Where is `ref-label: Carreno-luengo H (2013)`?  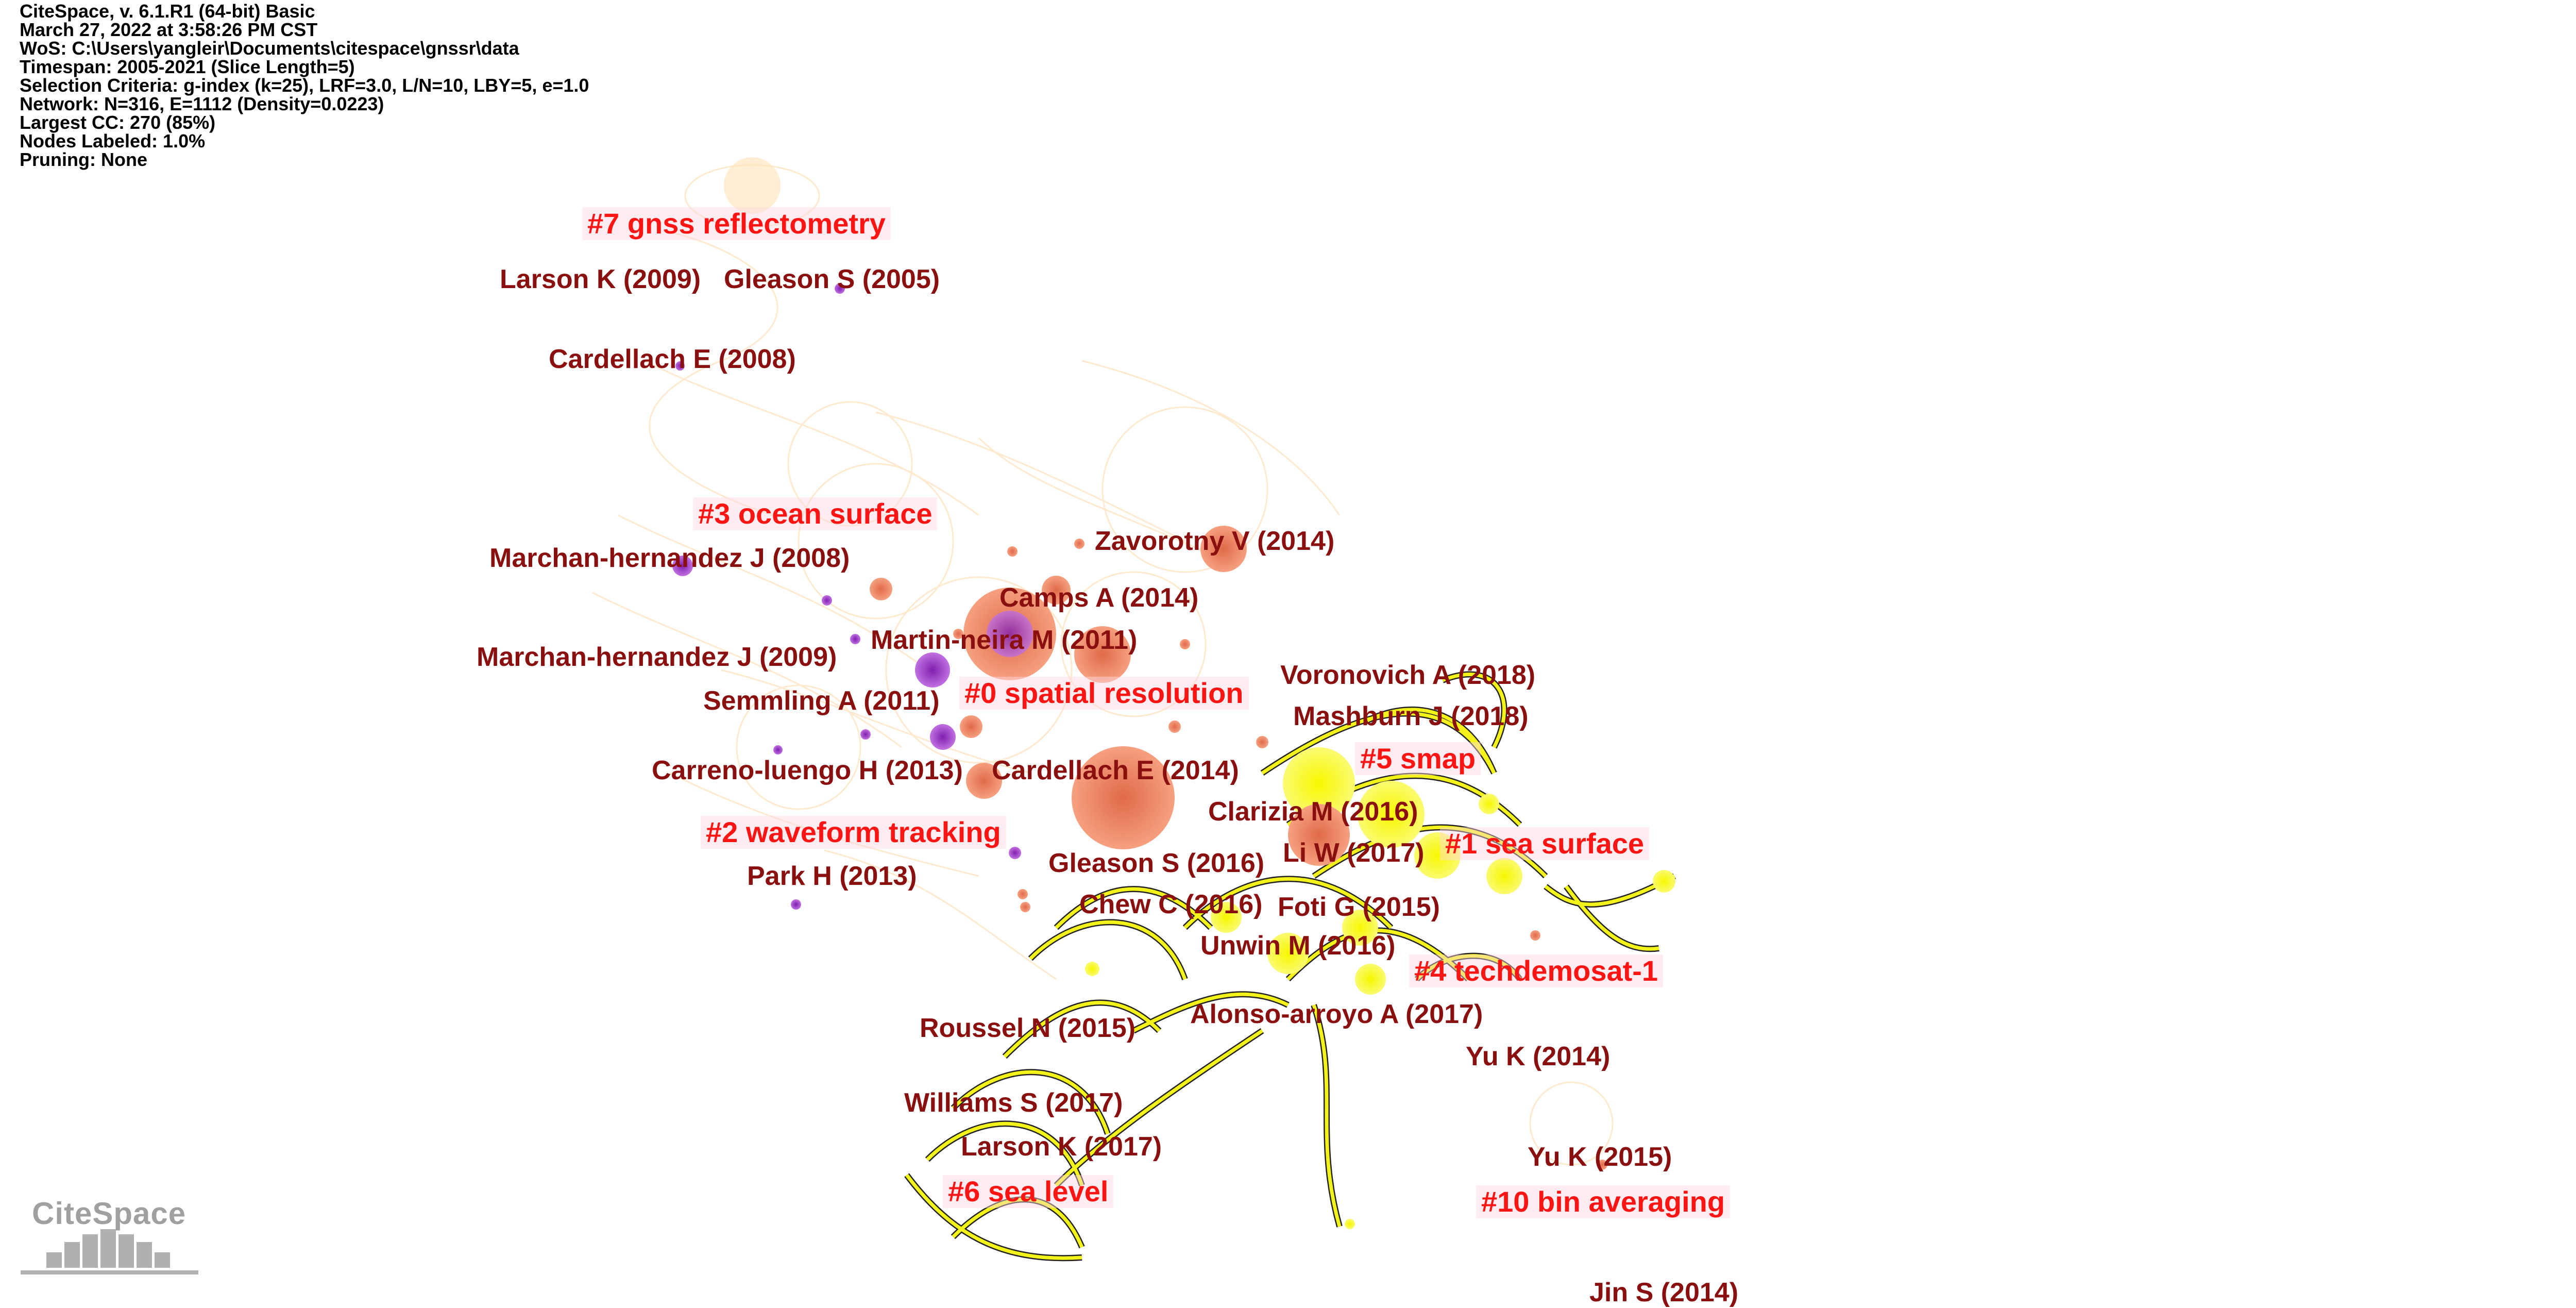
ref-label: Carreno-luengo H (2013) is located at coordinates (807, 770).